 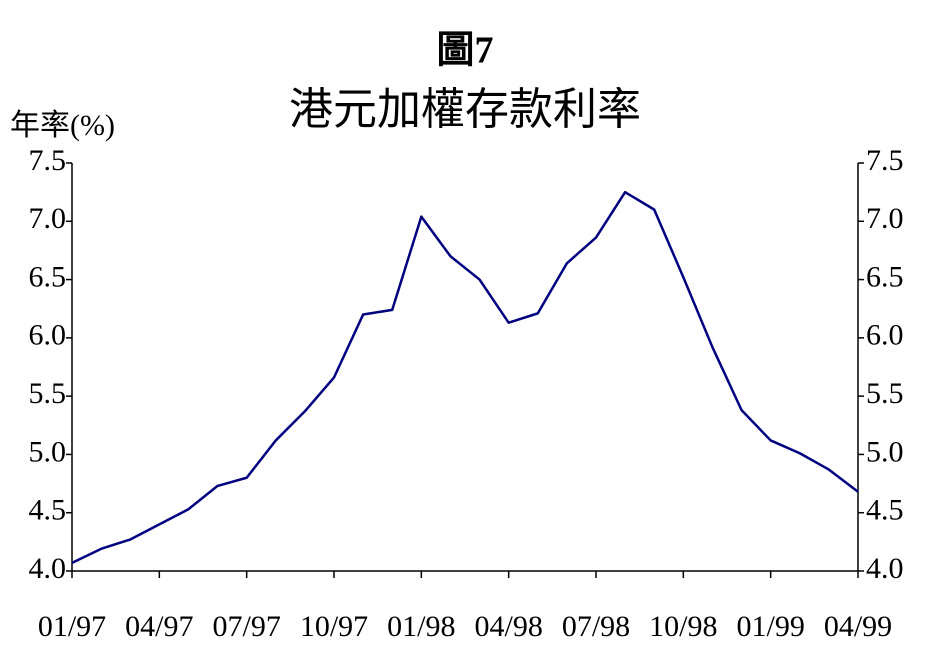 What do you see at coordinates (62, 125) in the screenshot?
I see `y-axis-label: 年率(%)` at bounding box center [62, 125].